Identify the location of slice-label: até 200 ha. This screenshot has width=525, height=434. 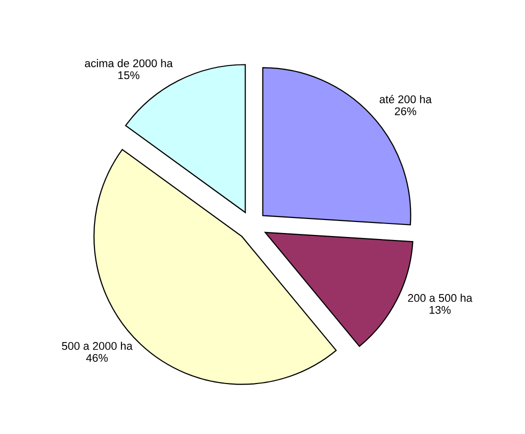
(406, 99).